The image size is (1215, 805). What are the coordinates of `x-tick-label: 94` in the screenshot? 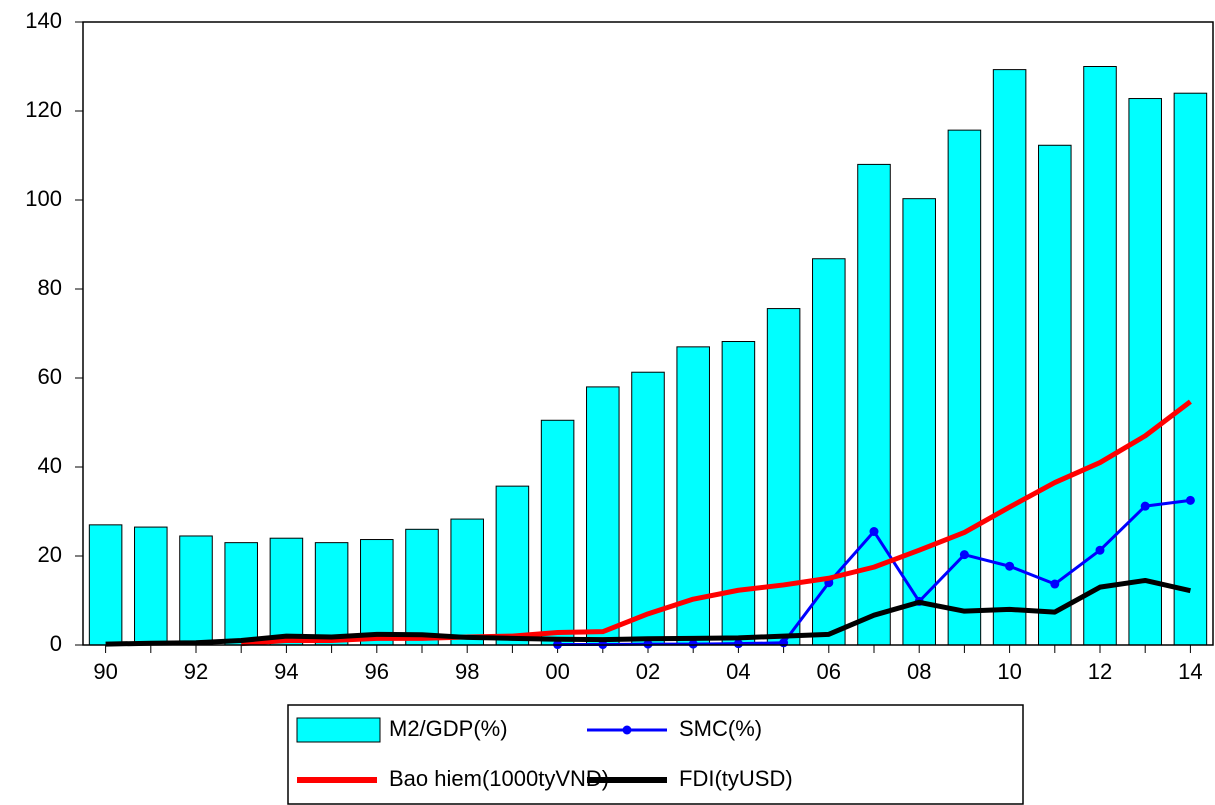 It's located at (286, 671).